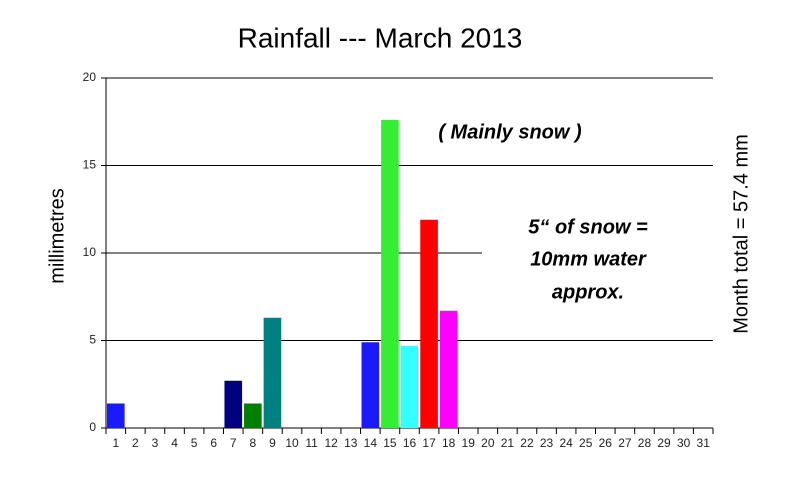 The image size is (800, 495). What do you see at coordinates (90, 252) in the screenshot?
I see `y-tick-label: 10` at bounding box center [90, 252].